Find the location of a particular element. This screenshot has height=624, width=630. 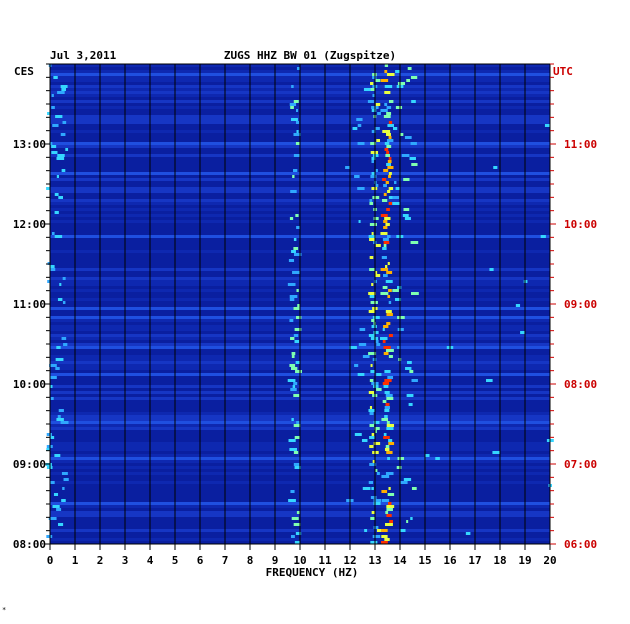

x-tick-label: 0 is located at coordinates (50, 560).